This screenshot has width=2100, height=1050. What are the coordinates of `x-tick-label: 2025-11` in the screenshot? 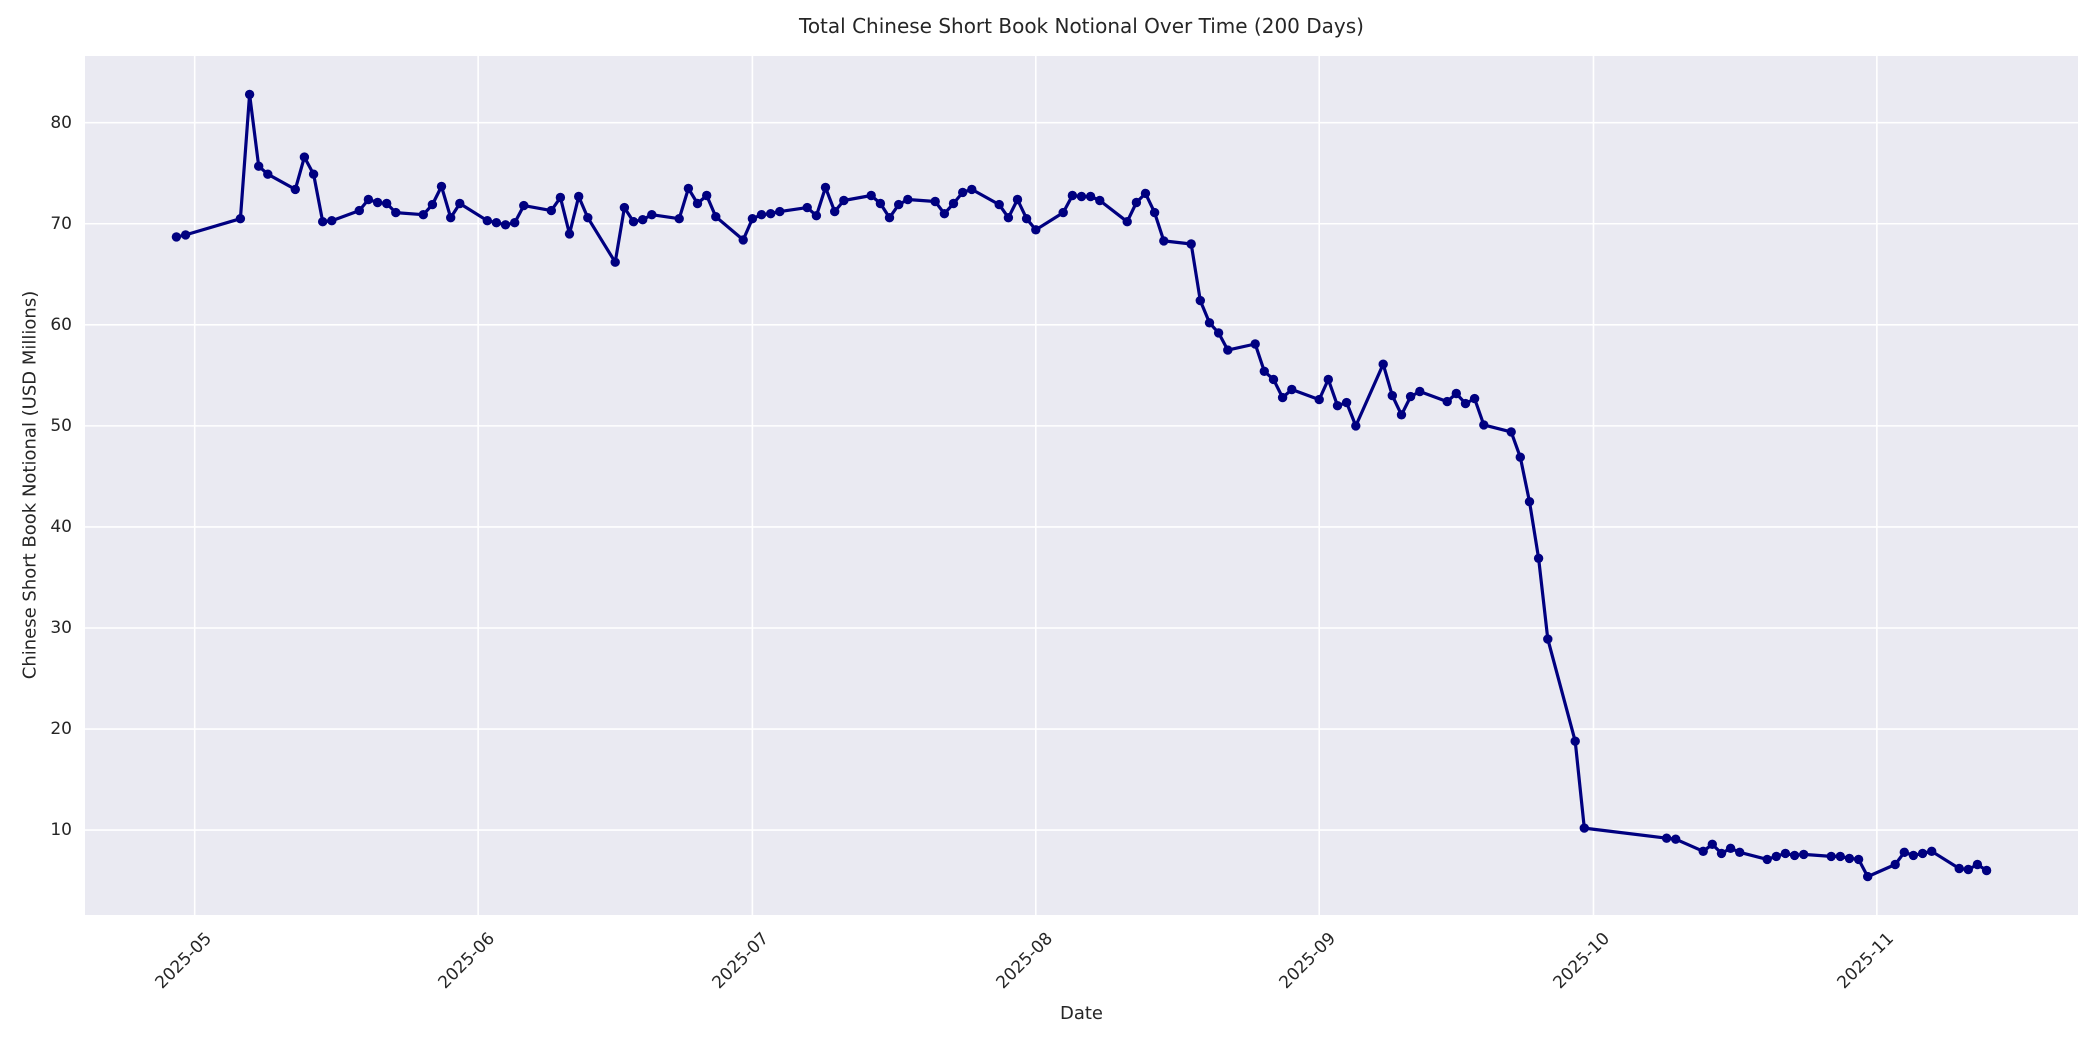 It's located at (1865, 961).